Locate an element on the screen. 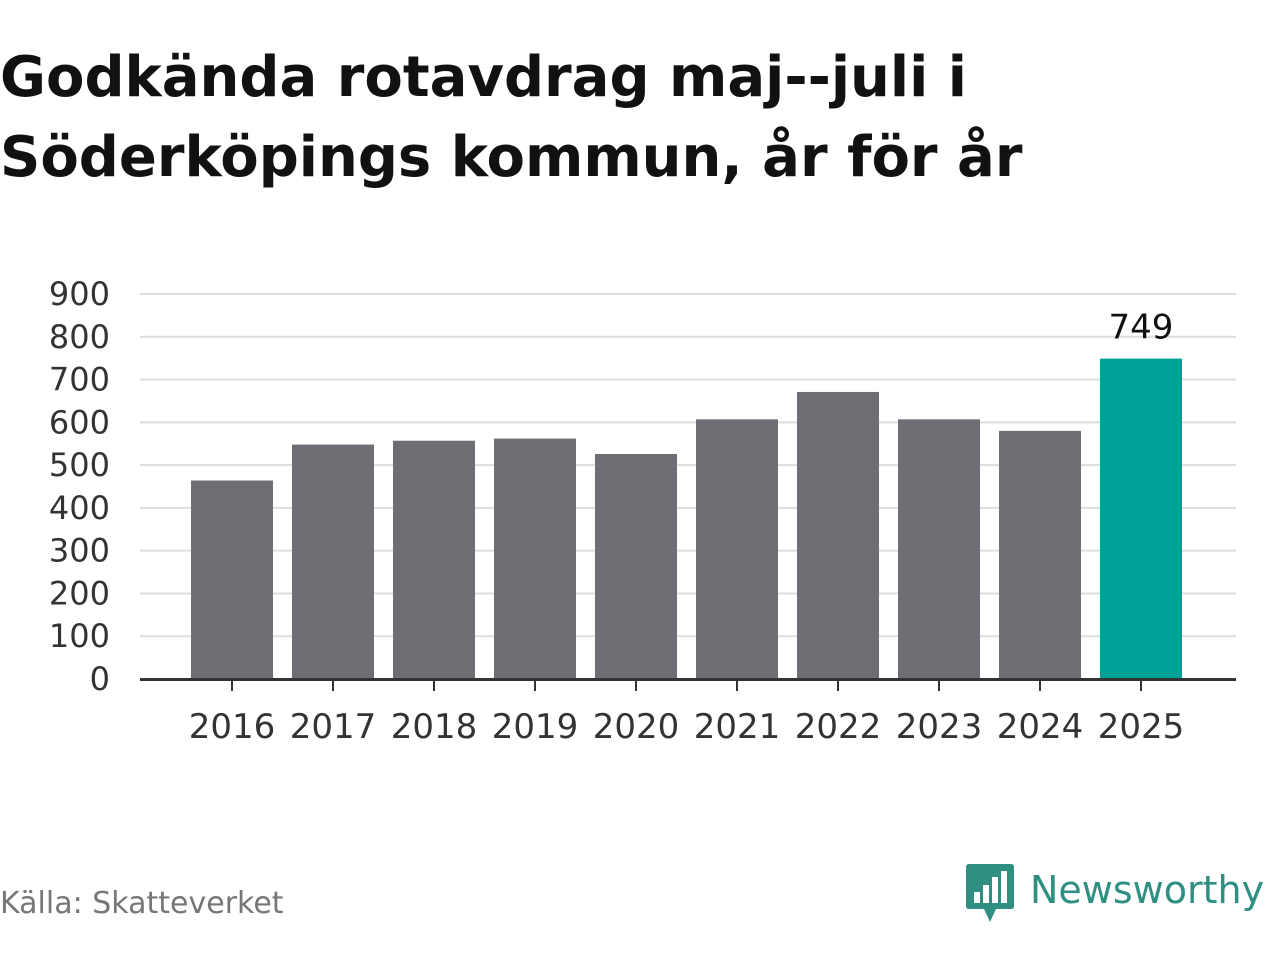 This screenshot has width=1280, height=960. x-tick-label: 2020 is located at coordinates (636, 727).